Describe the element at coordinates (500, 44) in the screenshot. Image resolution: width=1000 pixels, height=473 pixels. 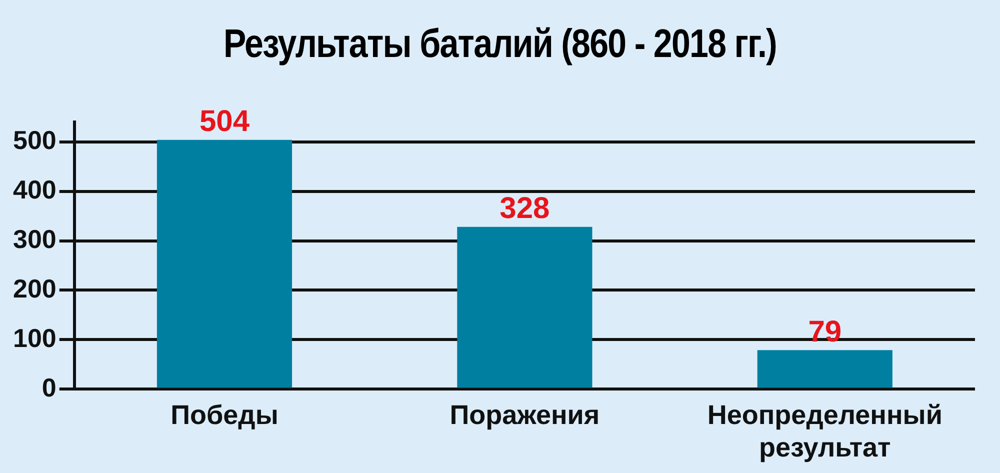
I see `chart-title: Результаты баталий (860 - 2018 гг.)` at that location.